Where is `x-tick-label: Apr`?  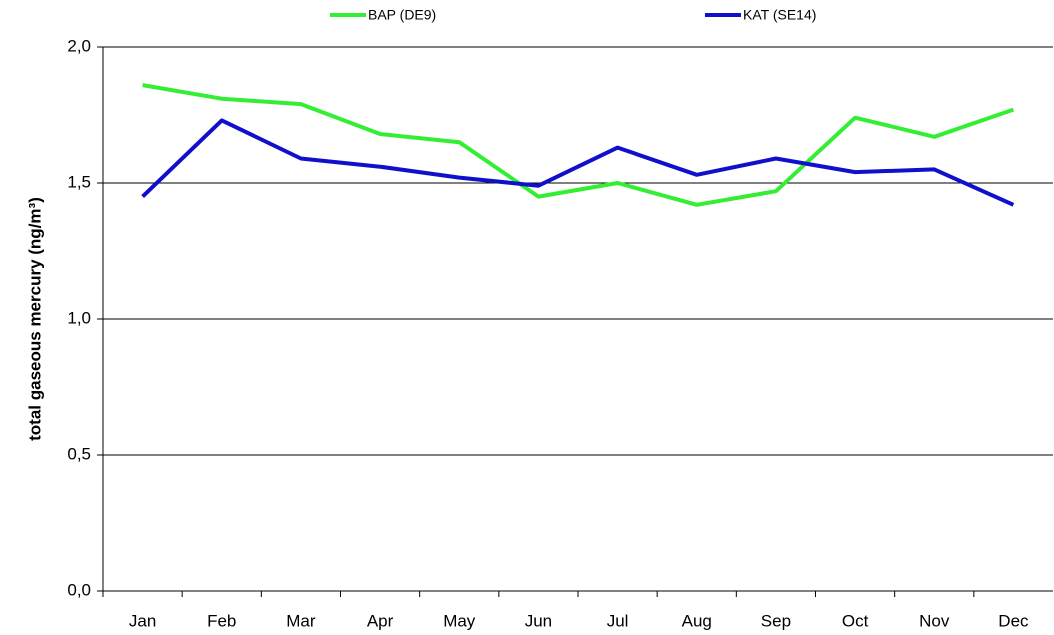
x-tick-label: Apr is located at coordinates (380, 620).